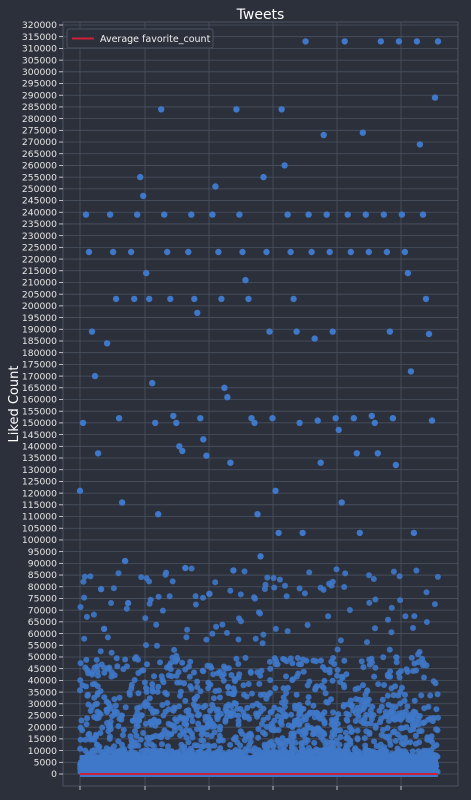 This screenshot has width=471, height=800. Describe the element at coordinates (42, 552) in the screenshot. I see `y-tick-label: 95000` at that location.